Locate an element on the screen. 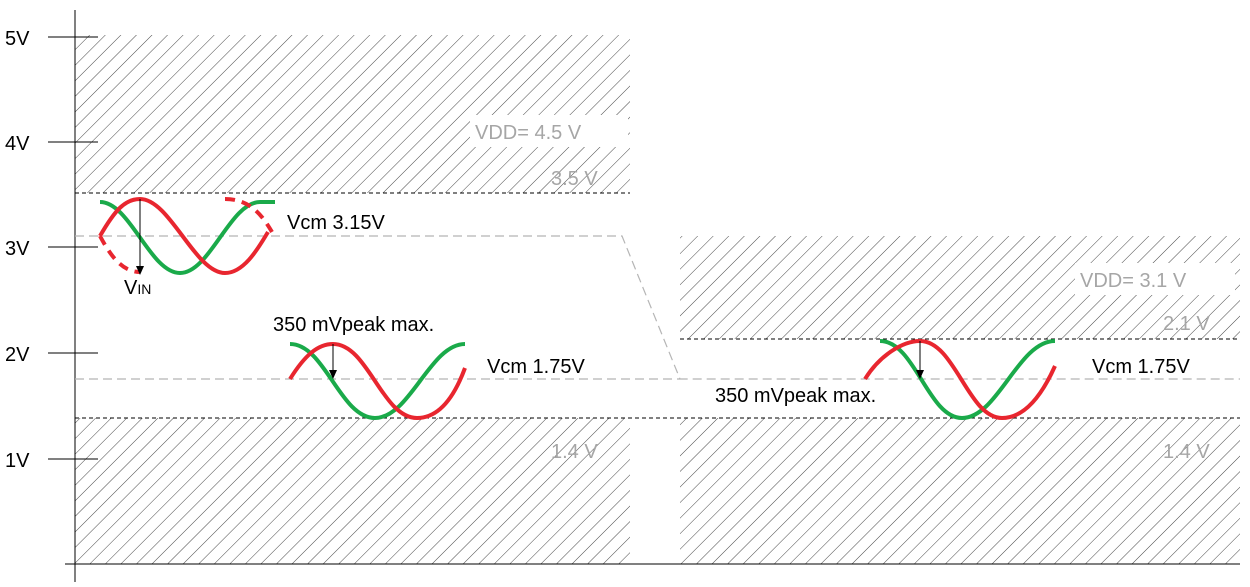  high-vcm-waveforms is located at coordinates (186, 236).